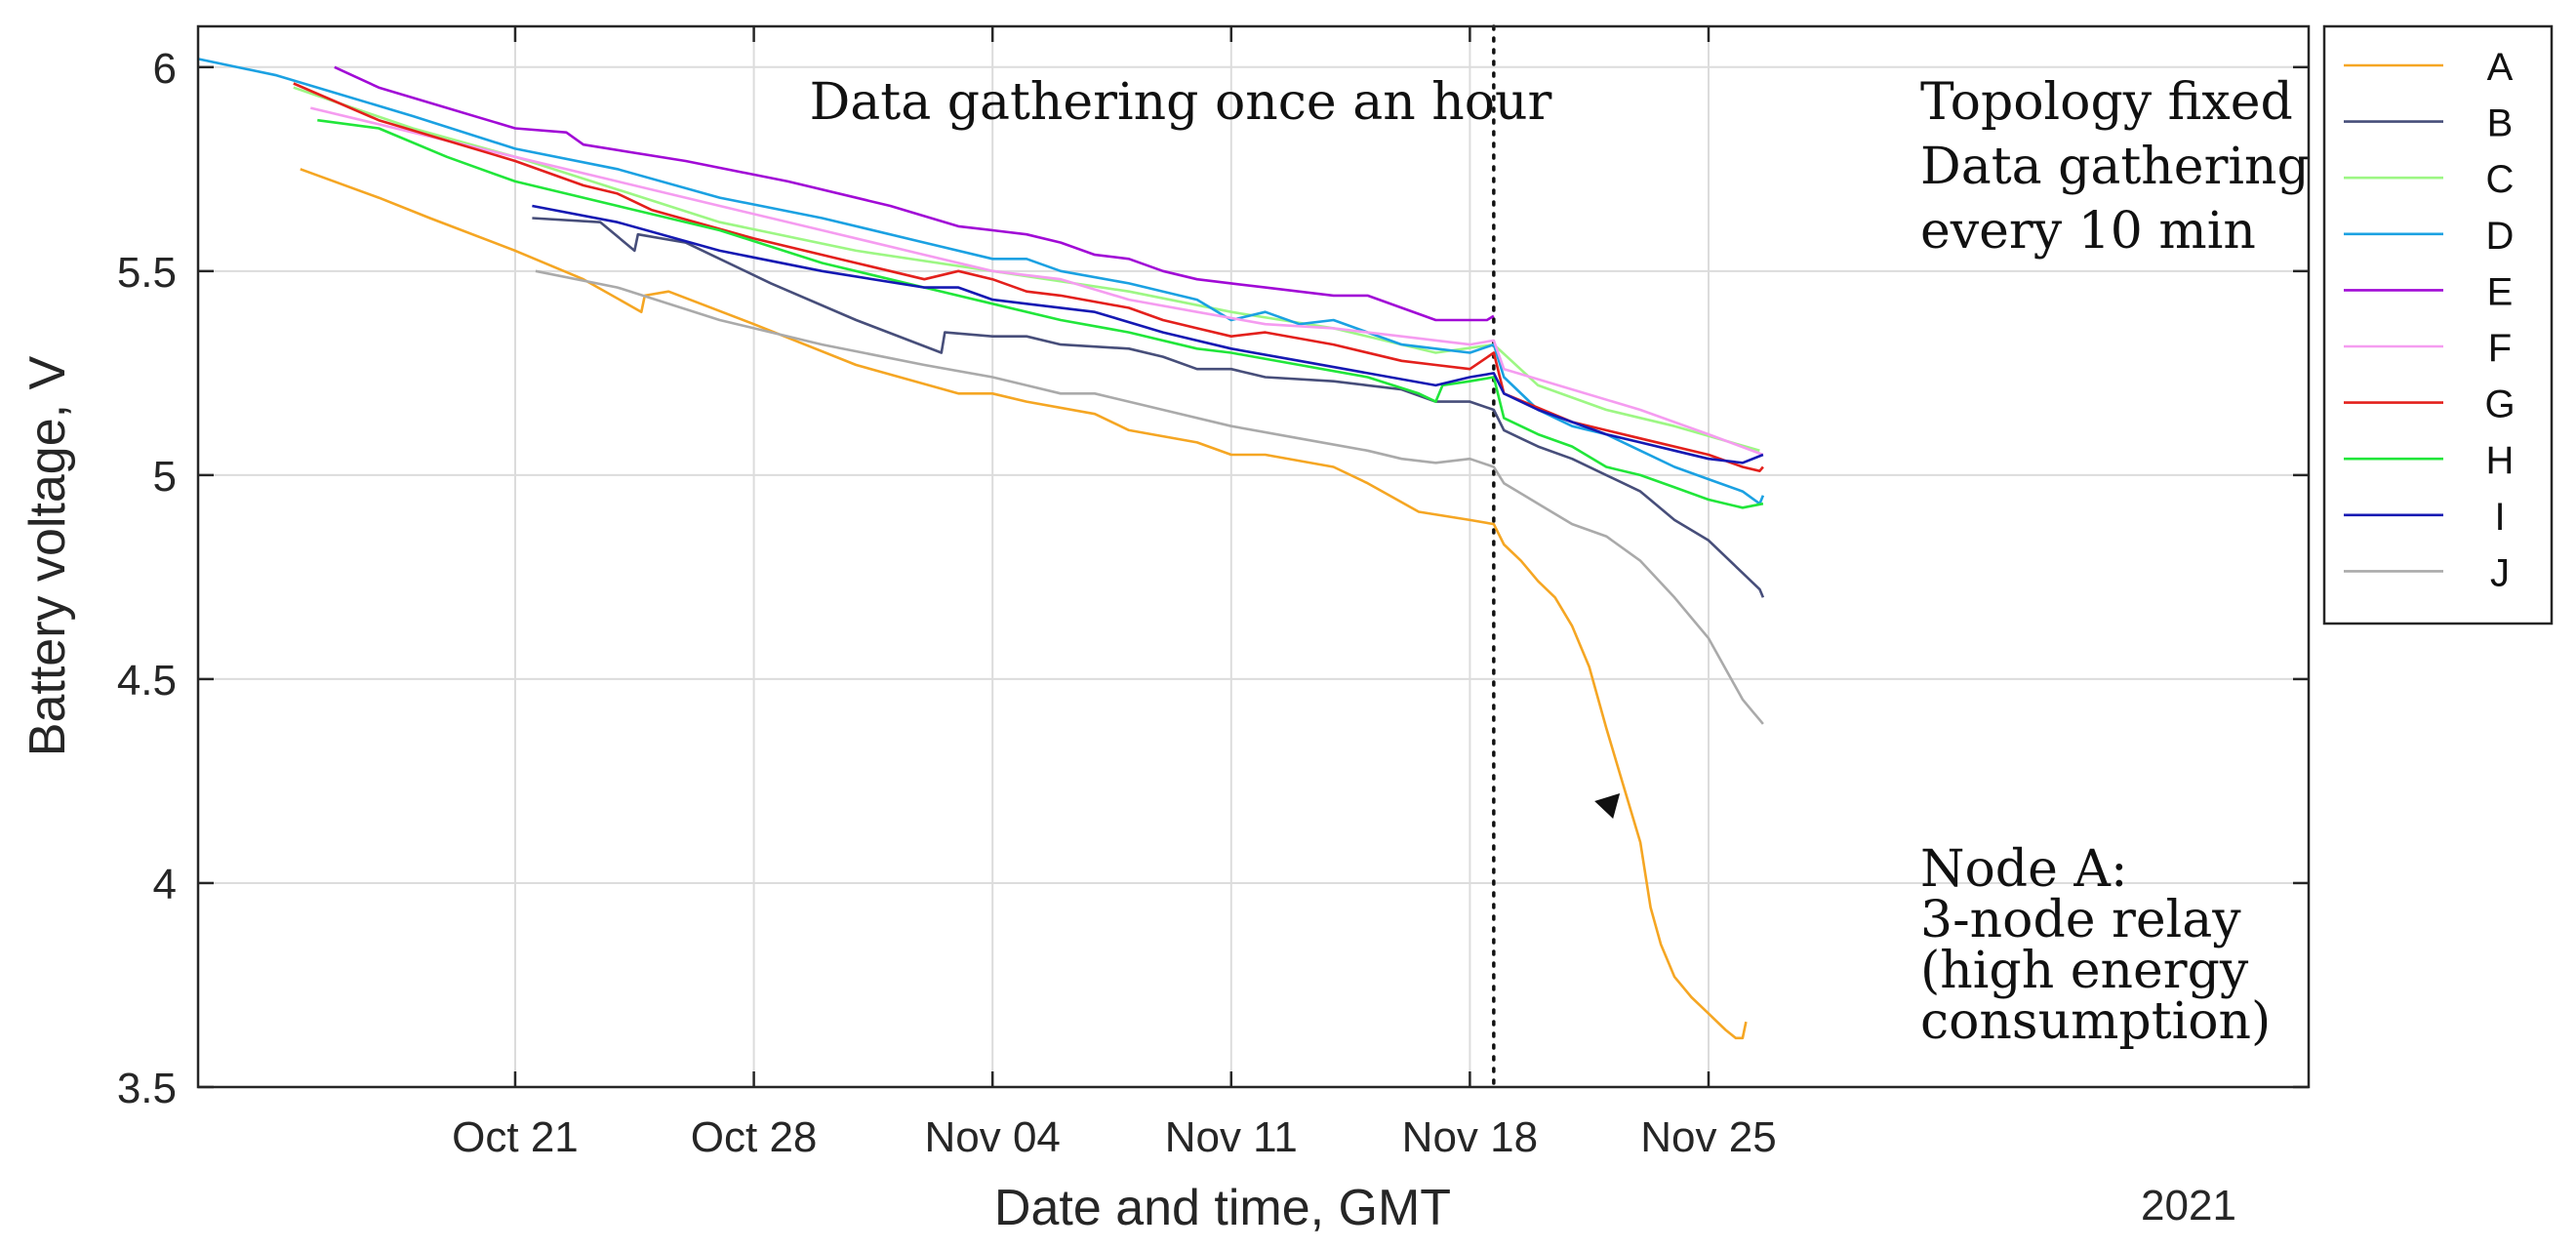 This screenshot has width=2576, height=1250. Describe the element at coordinates (2500, 460) in the screenshot. I see `legend-label-H: H` at that location.